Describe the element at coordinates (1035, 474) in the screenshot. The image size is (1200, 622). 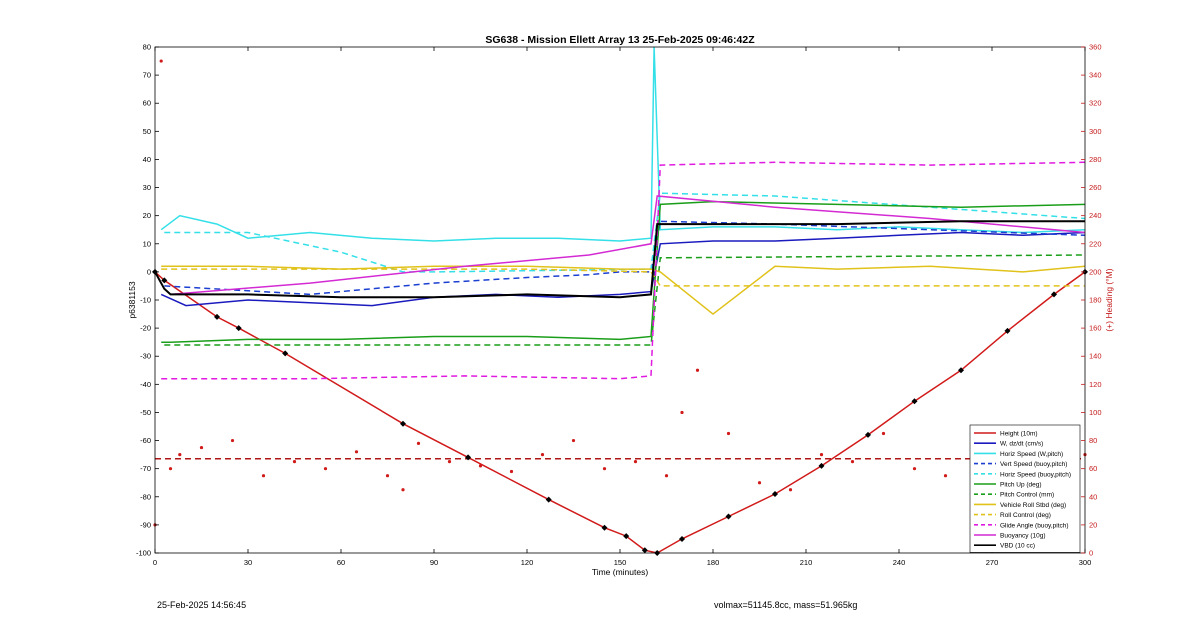
I see `legend-label: Horiz Speed (buoy,pitch)` at that location.